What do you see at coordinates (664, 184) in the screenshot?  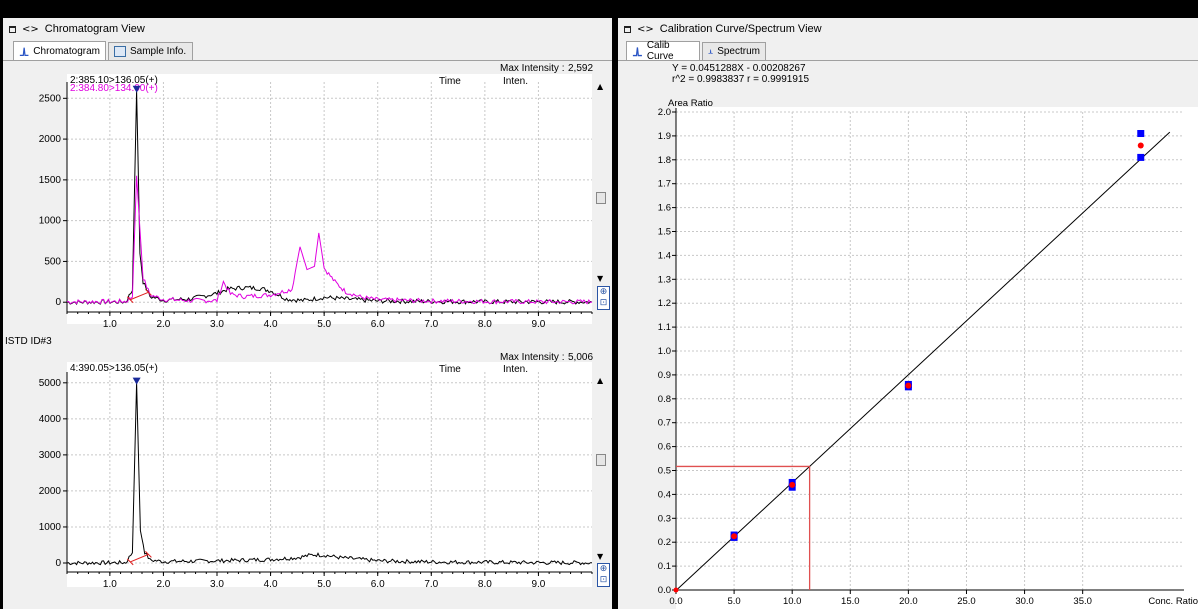 I see `y-tick-label: 1.7` at bounding box center [664, 184].